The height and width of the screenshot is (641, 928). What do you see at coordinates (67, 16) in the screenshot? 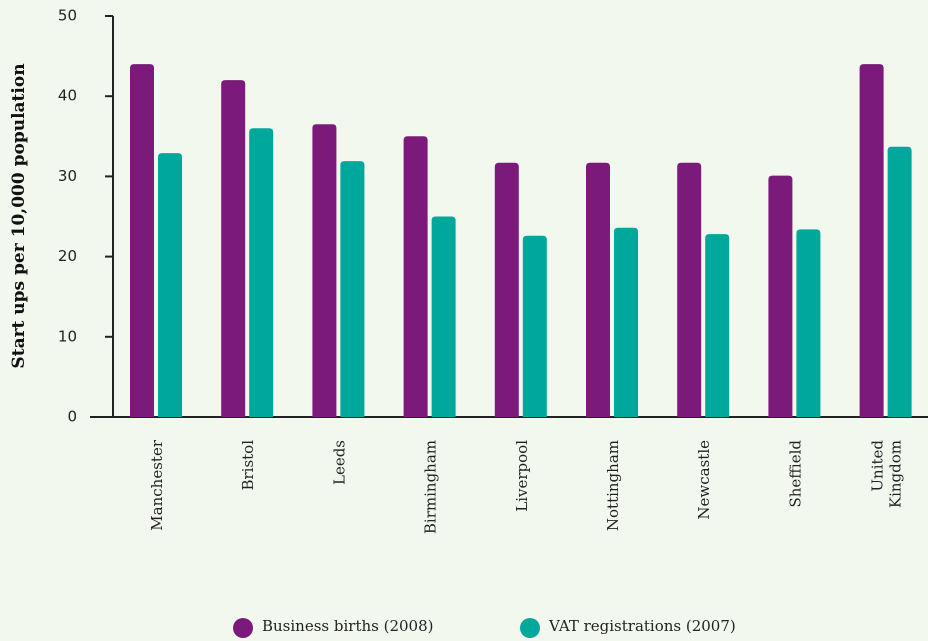
I see `y-tick-label: 50` at bounding box center [67, 16].